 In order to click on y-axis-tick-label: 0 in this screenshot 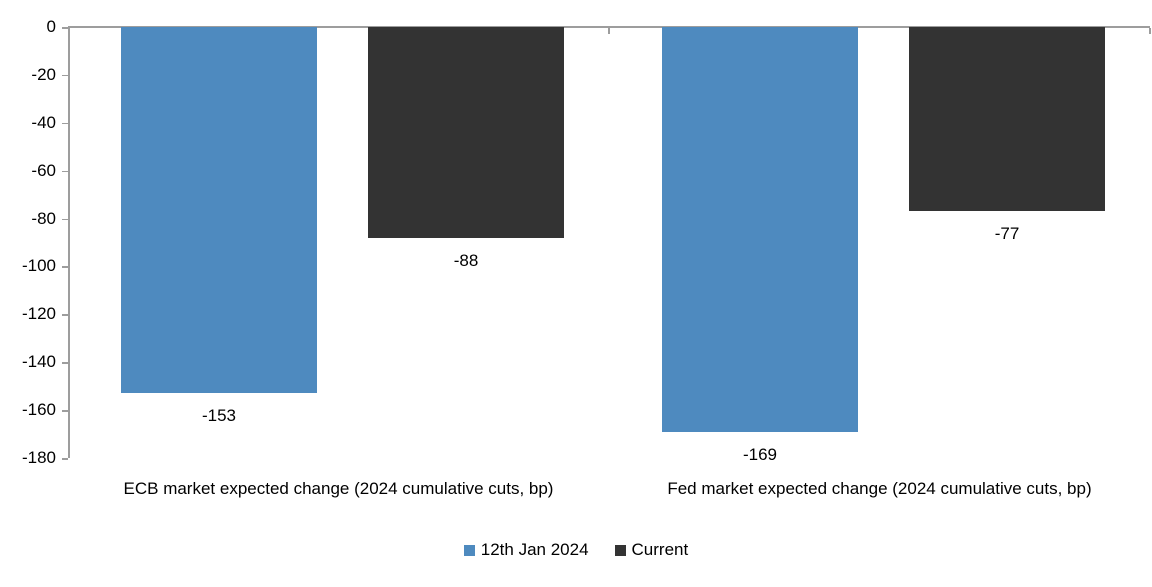, I will do `click(51, 26)`.